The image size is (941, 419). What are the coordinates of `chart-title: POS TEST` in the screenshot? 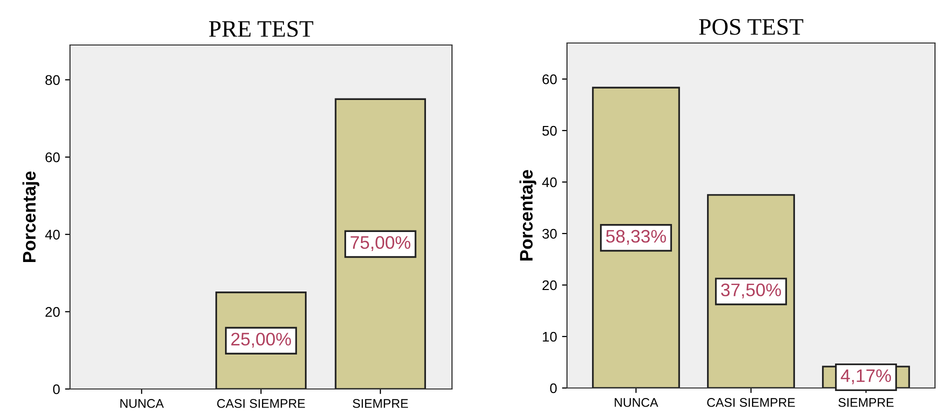 It's located at (751, 27).